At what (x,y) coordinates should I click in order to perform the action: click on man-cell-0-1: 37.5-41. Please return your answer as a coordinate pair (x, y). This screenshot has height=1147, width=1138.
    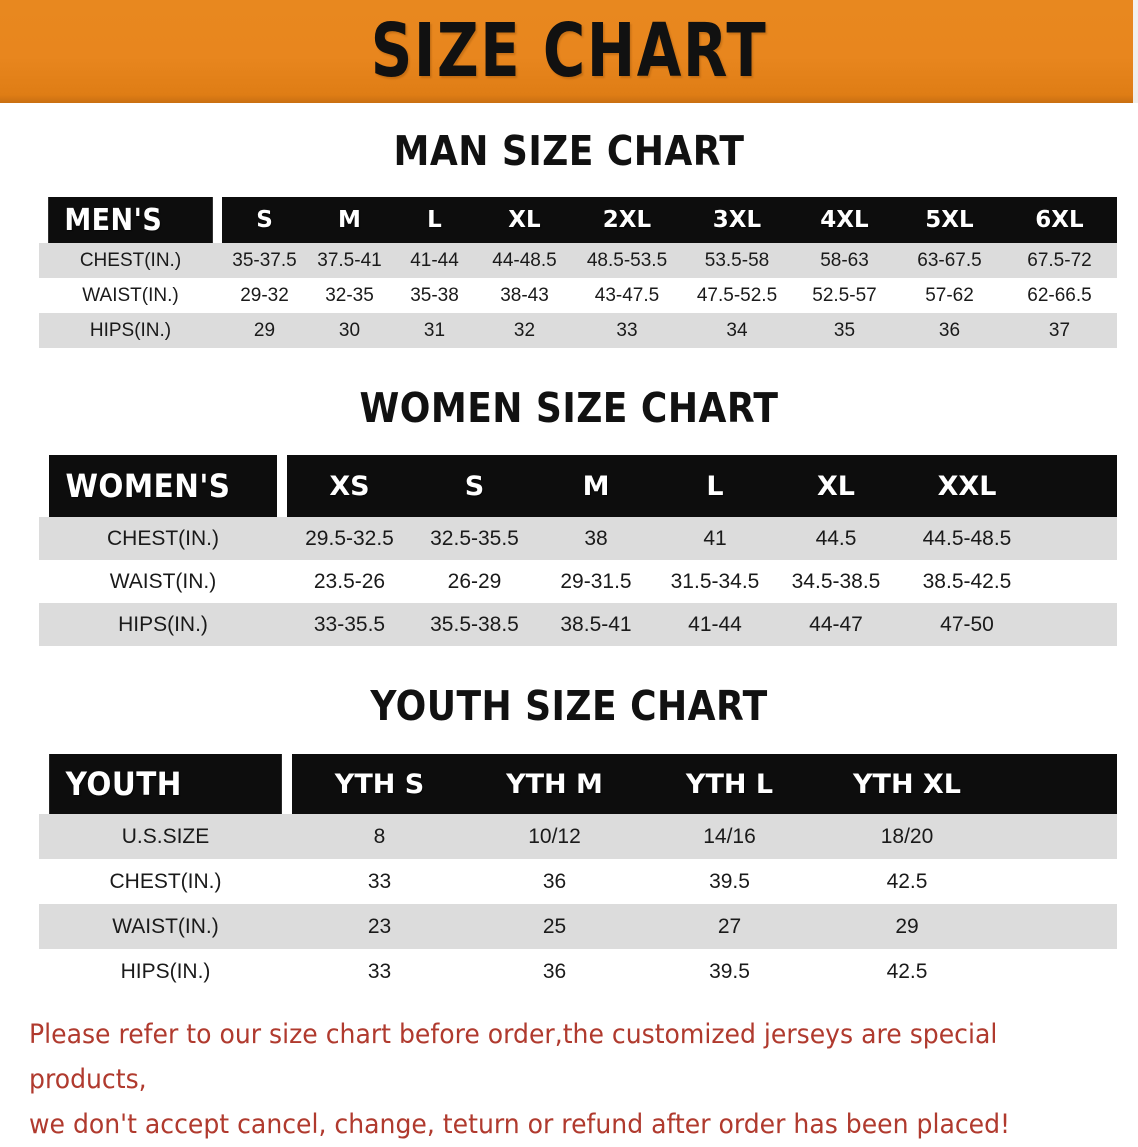
    Looking at the image, I should click on (349, 260).